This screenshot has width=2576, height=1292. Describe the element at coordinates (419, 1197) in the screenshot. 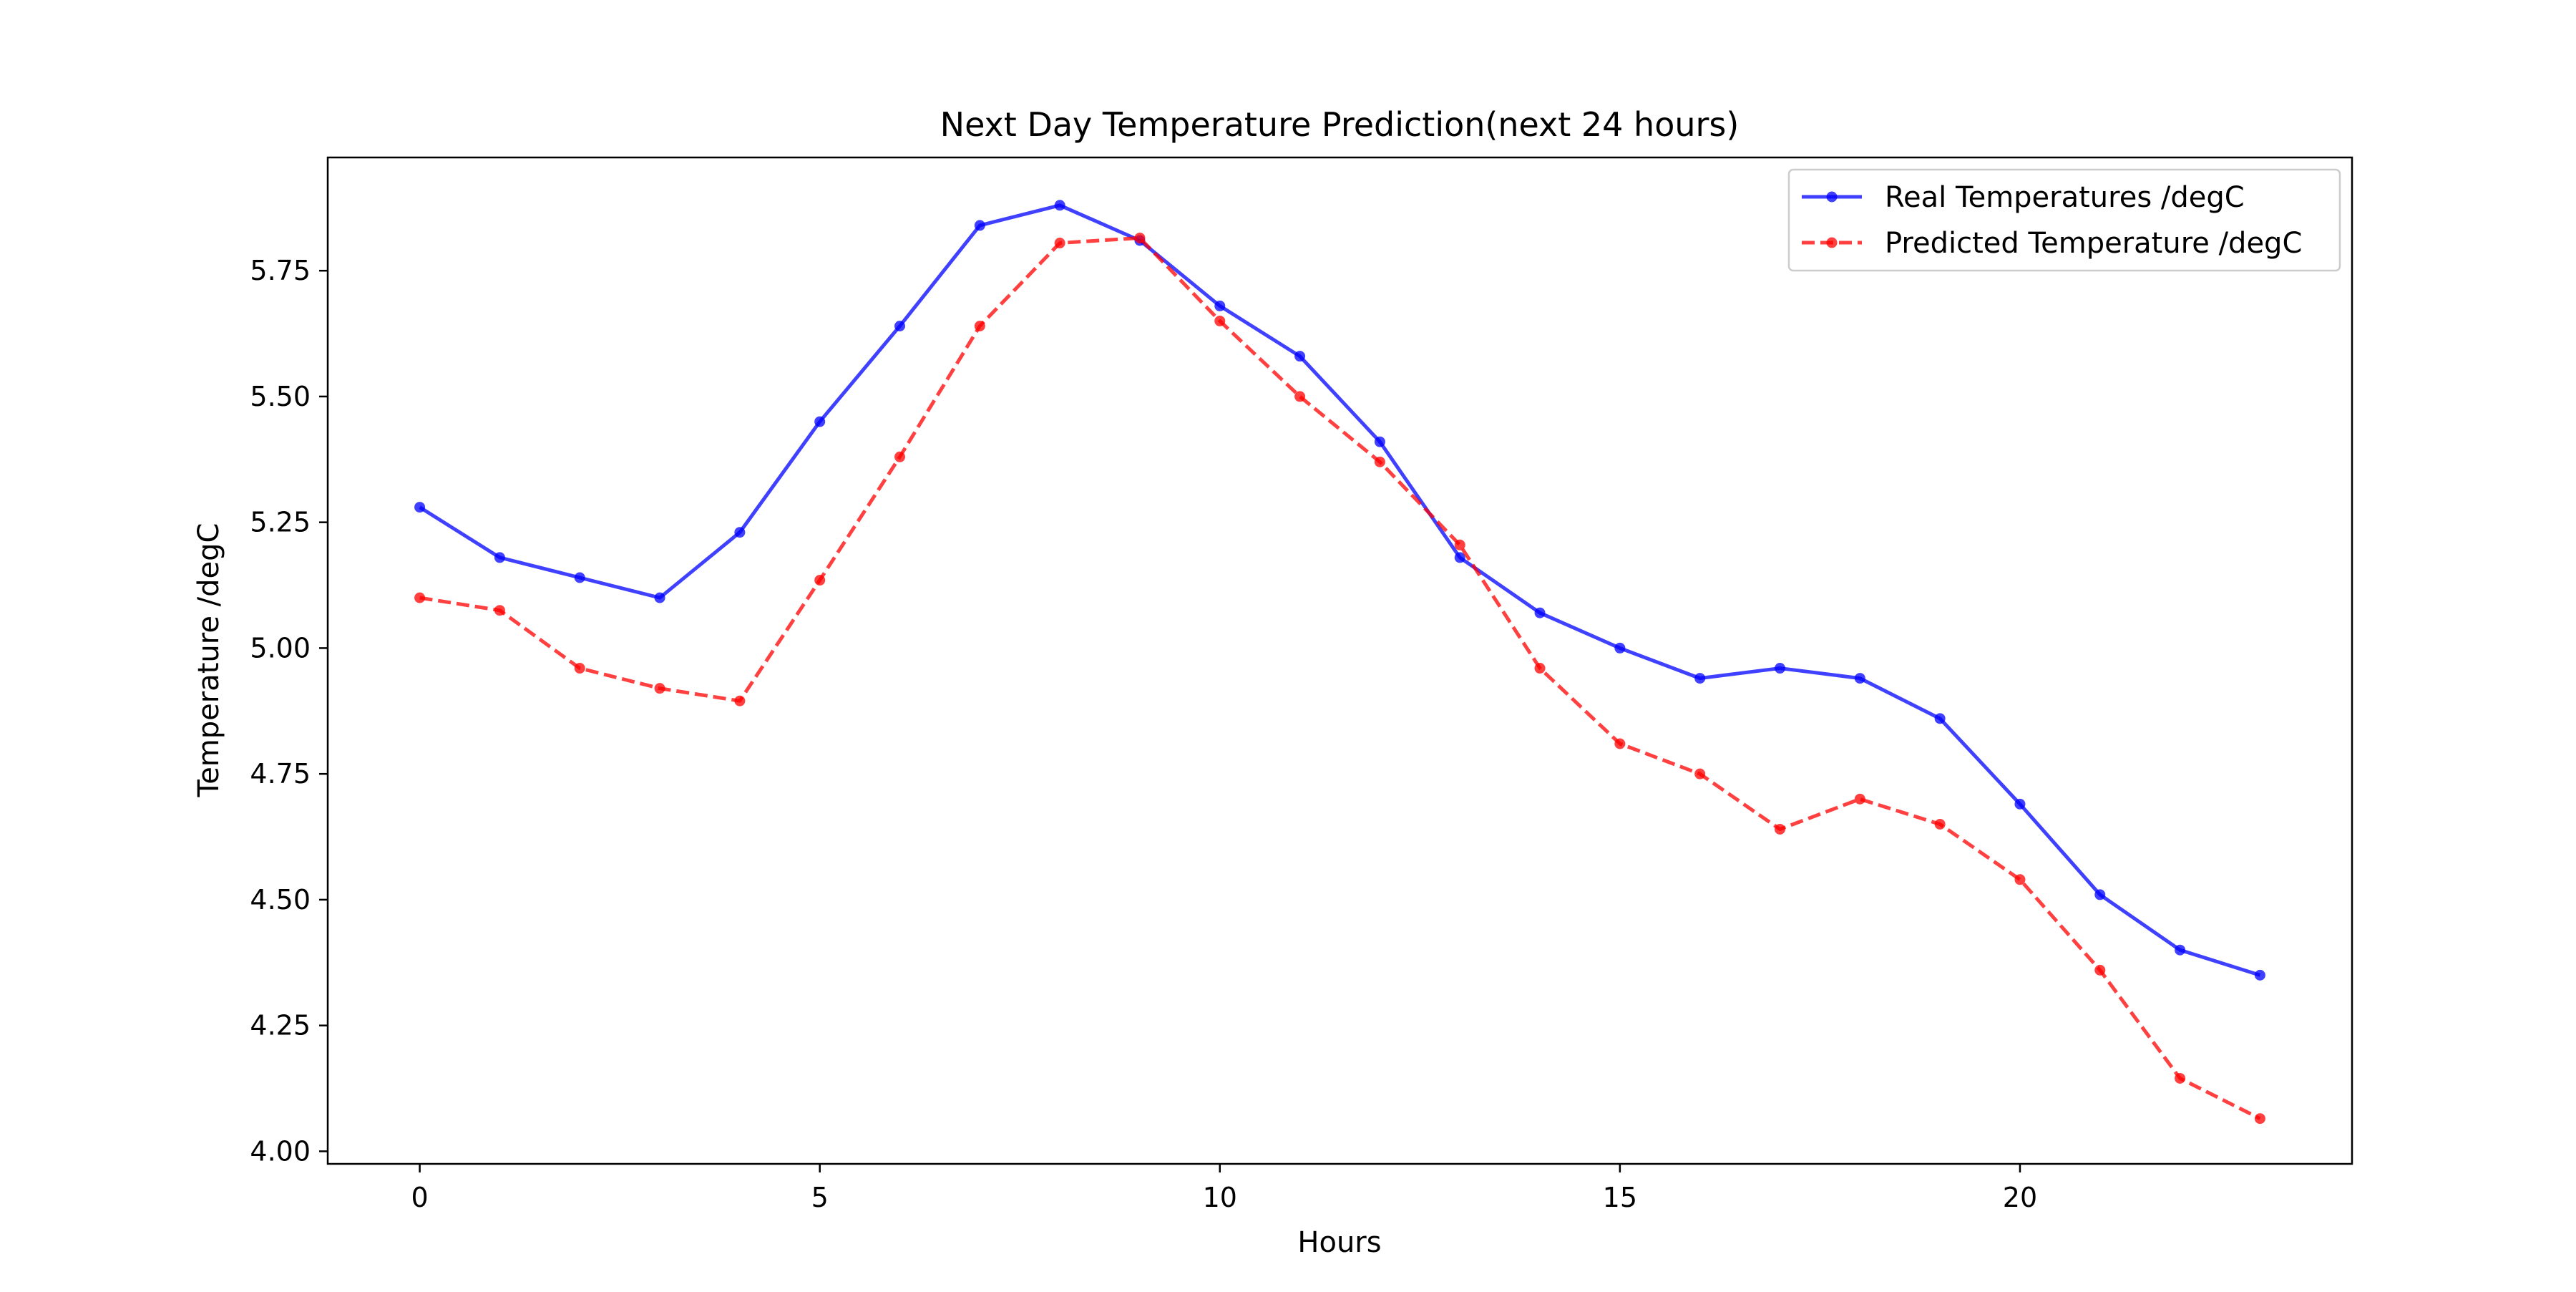

I see `x-tick-label: 0` at that location.